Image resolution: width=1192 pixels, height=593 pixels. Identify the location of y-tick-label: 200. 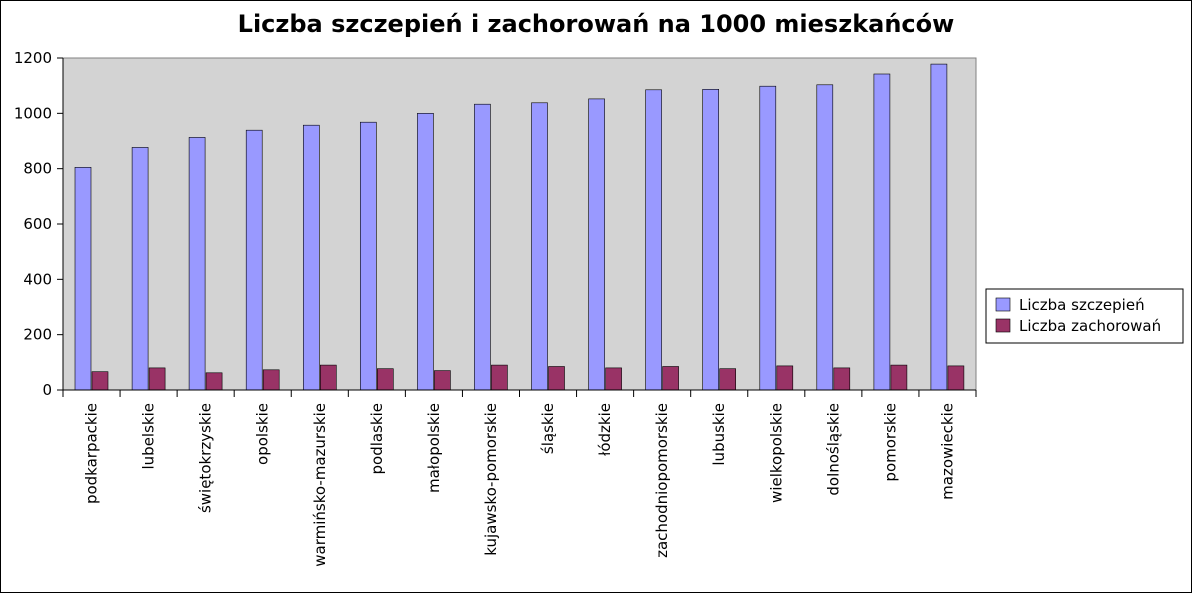
(37, 335).